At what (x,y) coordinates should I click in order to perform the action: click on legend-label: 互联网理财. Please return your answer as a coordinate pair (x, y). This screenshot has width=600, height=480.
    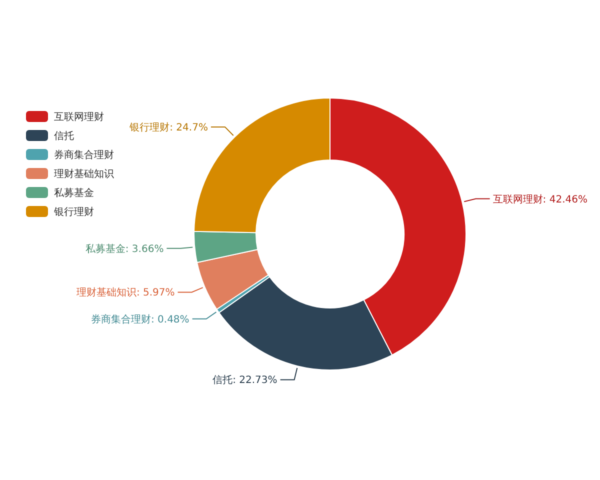
    Looking at the image, I should click on (79, 117).